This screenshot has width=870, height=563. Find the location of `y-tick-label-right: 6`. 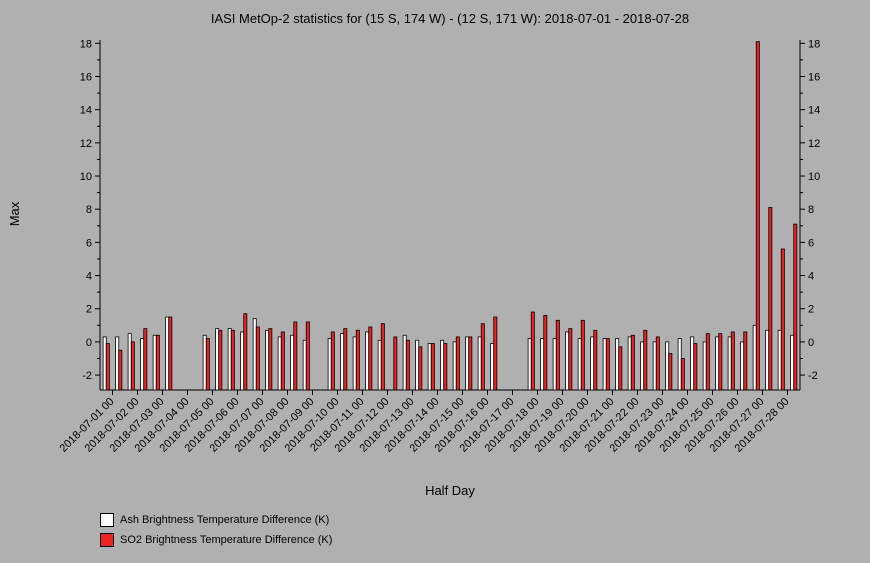

y-tick-label-right: 6 is located at coordinates (811, 243).